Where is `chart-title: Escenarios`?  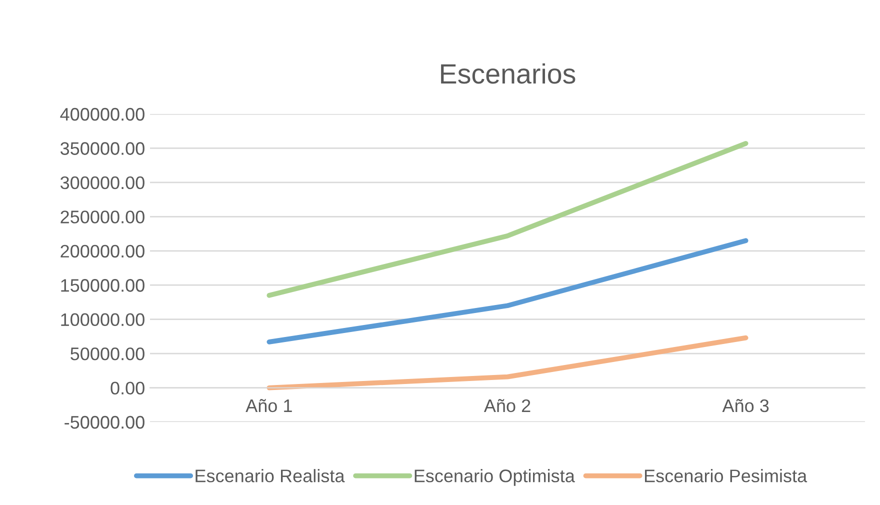 chart-title: Escenarios is located at coordinates (508, 73).